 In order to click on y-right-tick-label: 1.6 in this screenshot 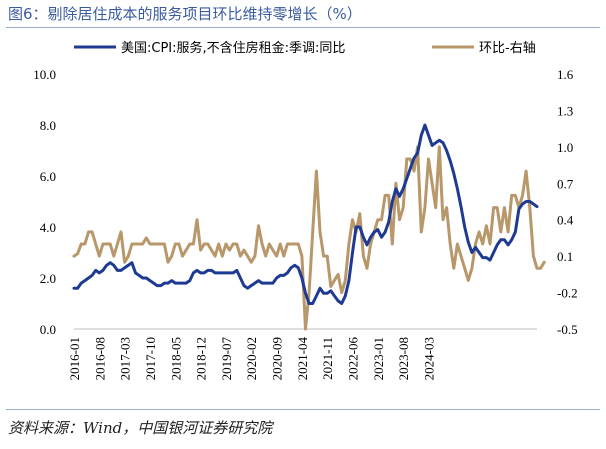, I will do `click(565, 74)`.